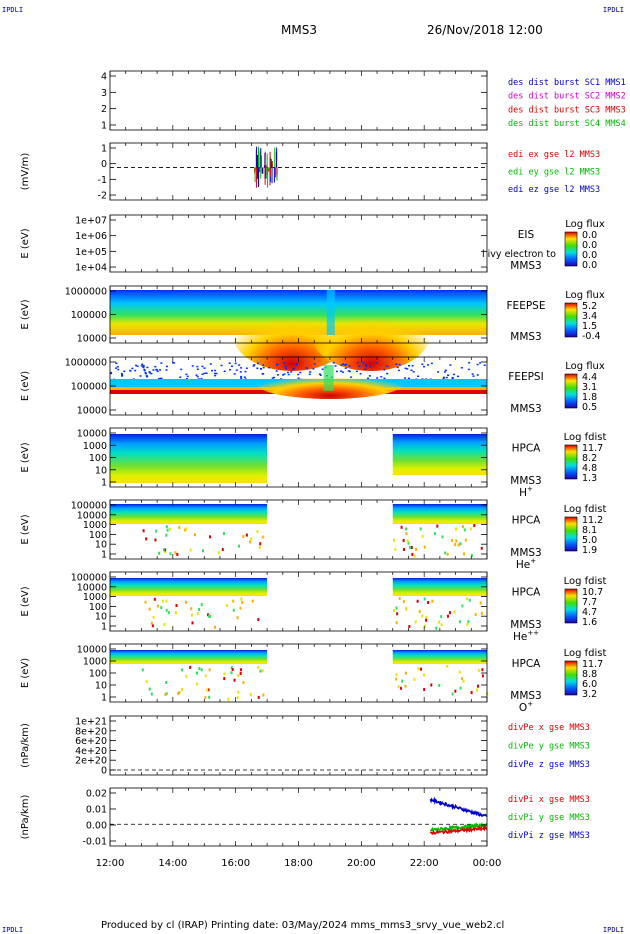 Image resolution: width=630 pixels, height=934 pixels. What do you see at coordinates (439, 657) in the screenshot?
I see `hpca_o-spectra` at bounding box center [439, 657].